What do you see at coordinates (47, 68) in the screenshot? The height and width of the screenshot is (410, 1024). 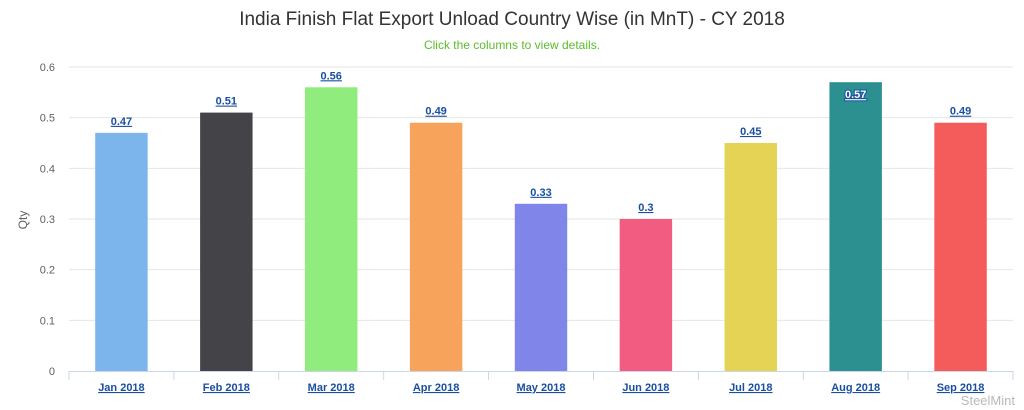 I see `y-tick-label: 0.6` at bounding box center [47, 68].